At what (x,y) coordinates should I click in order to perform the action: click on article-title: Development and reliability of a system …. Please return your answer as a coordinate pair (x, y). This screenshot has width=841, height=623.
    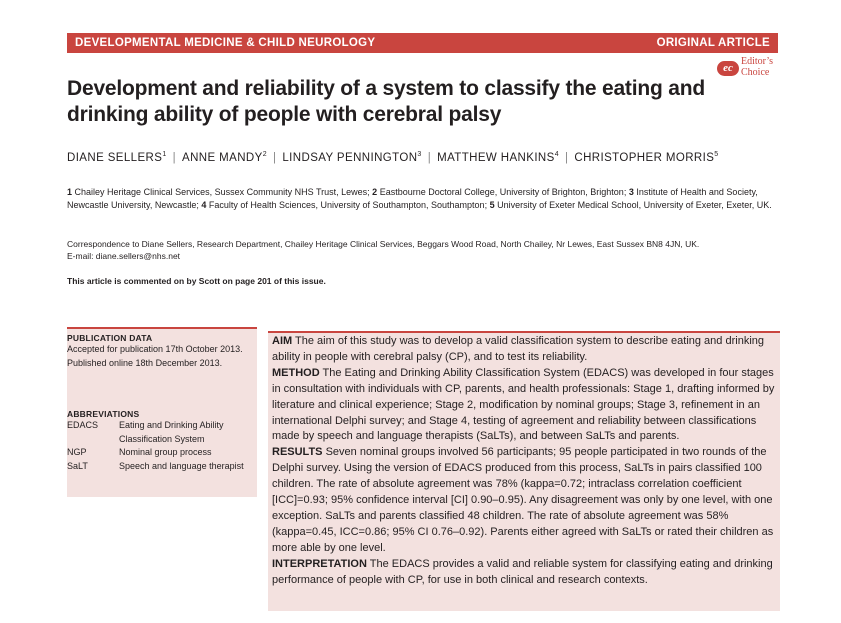
    Looking at the image, I should click on (386, 101).